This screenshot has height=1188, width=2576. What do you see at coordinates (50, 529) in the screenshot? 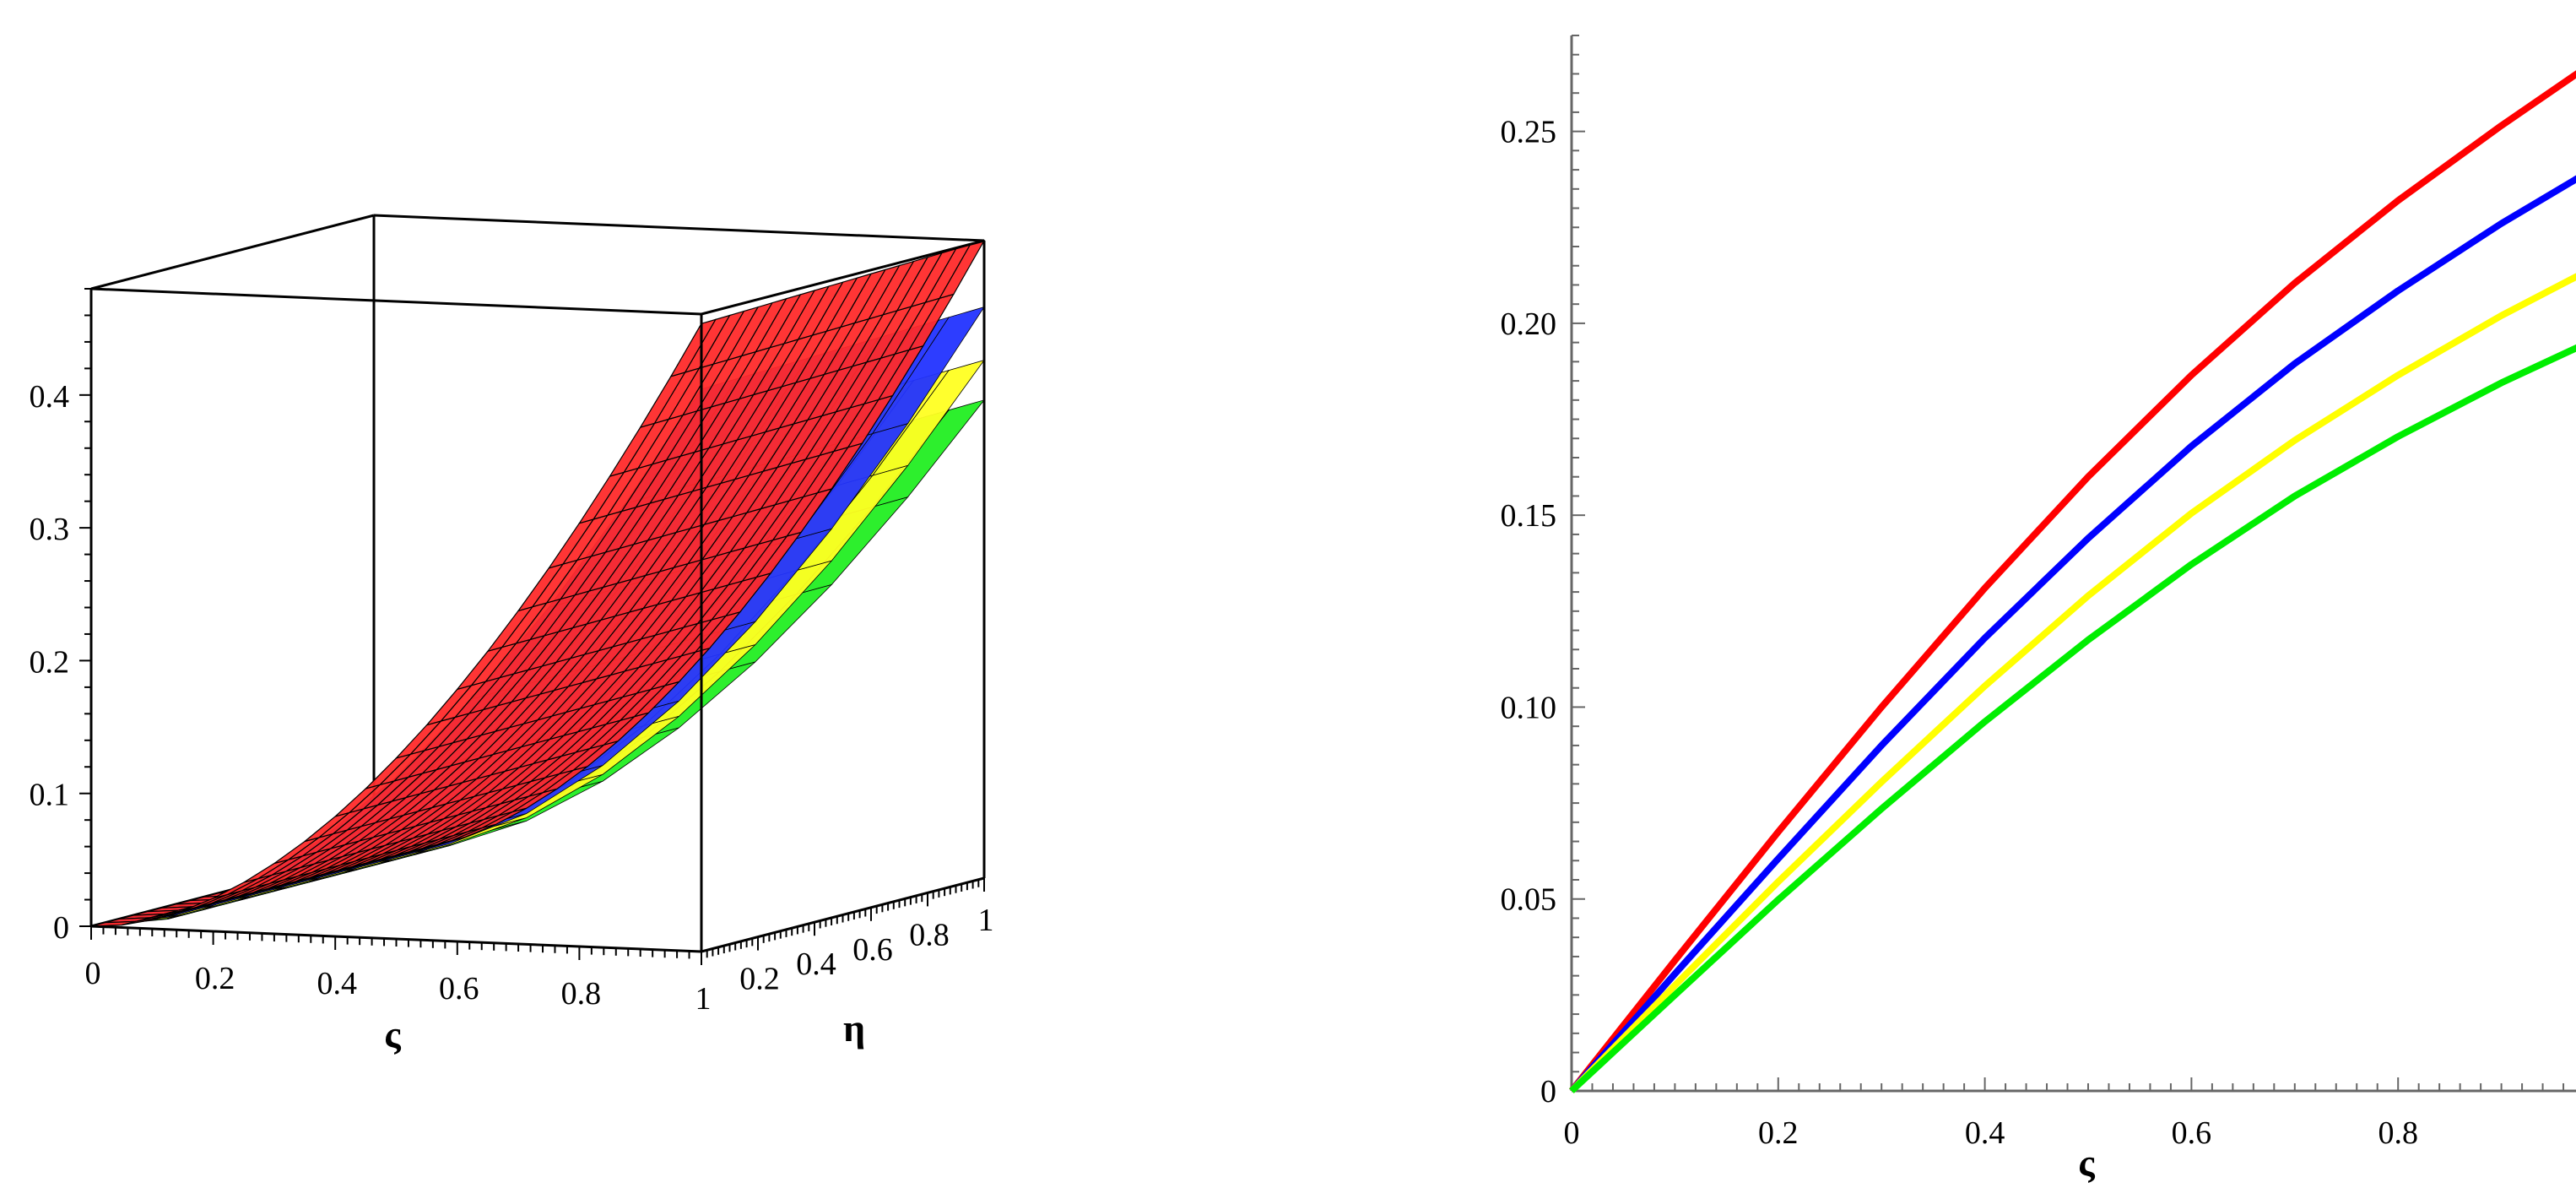
I see `z-tick-label: 0.3` at bounding box center [50, 529].